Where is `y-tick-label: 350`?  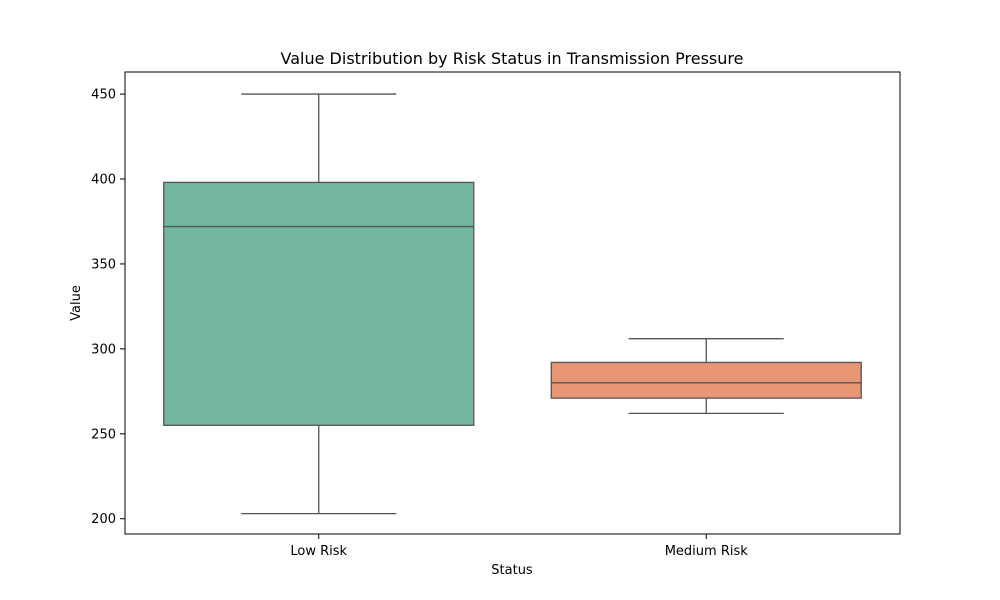 y-tick-label: 350 is located at coordinates (103, 264).